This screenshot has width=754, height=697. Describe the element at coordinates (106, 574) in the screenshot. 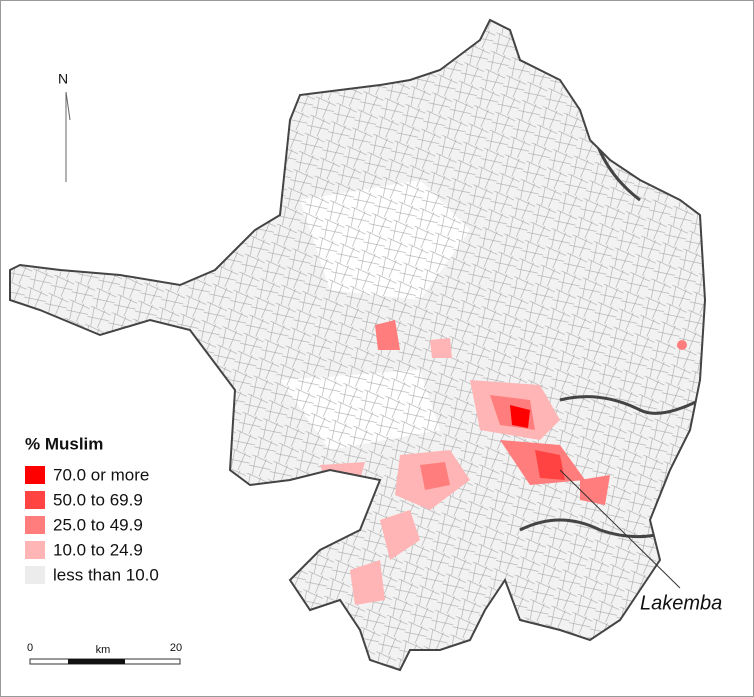

I see `legend-label: less than 10.0` at that location.